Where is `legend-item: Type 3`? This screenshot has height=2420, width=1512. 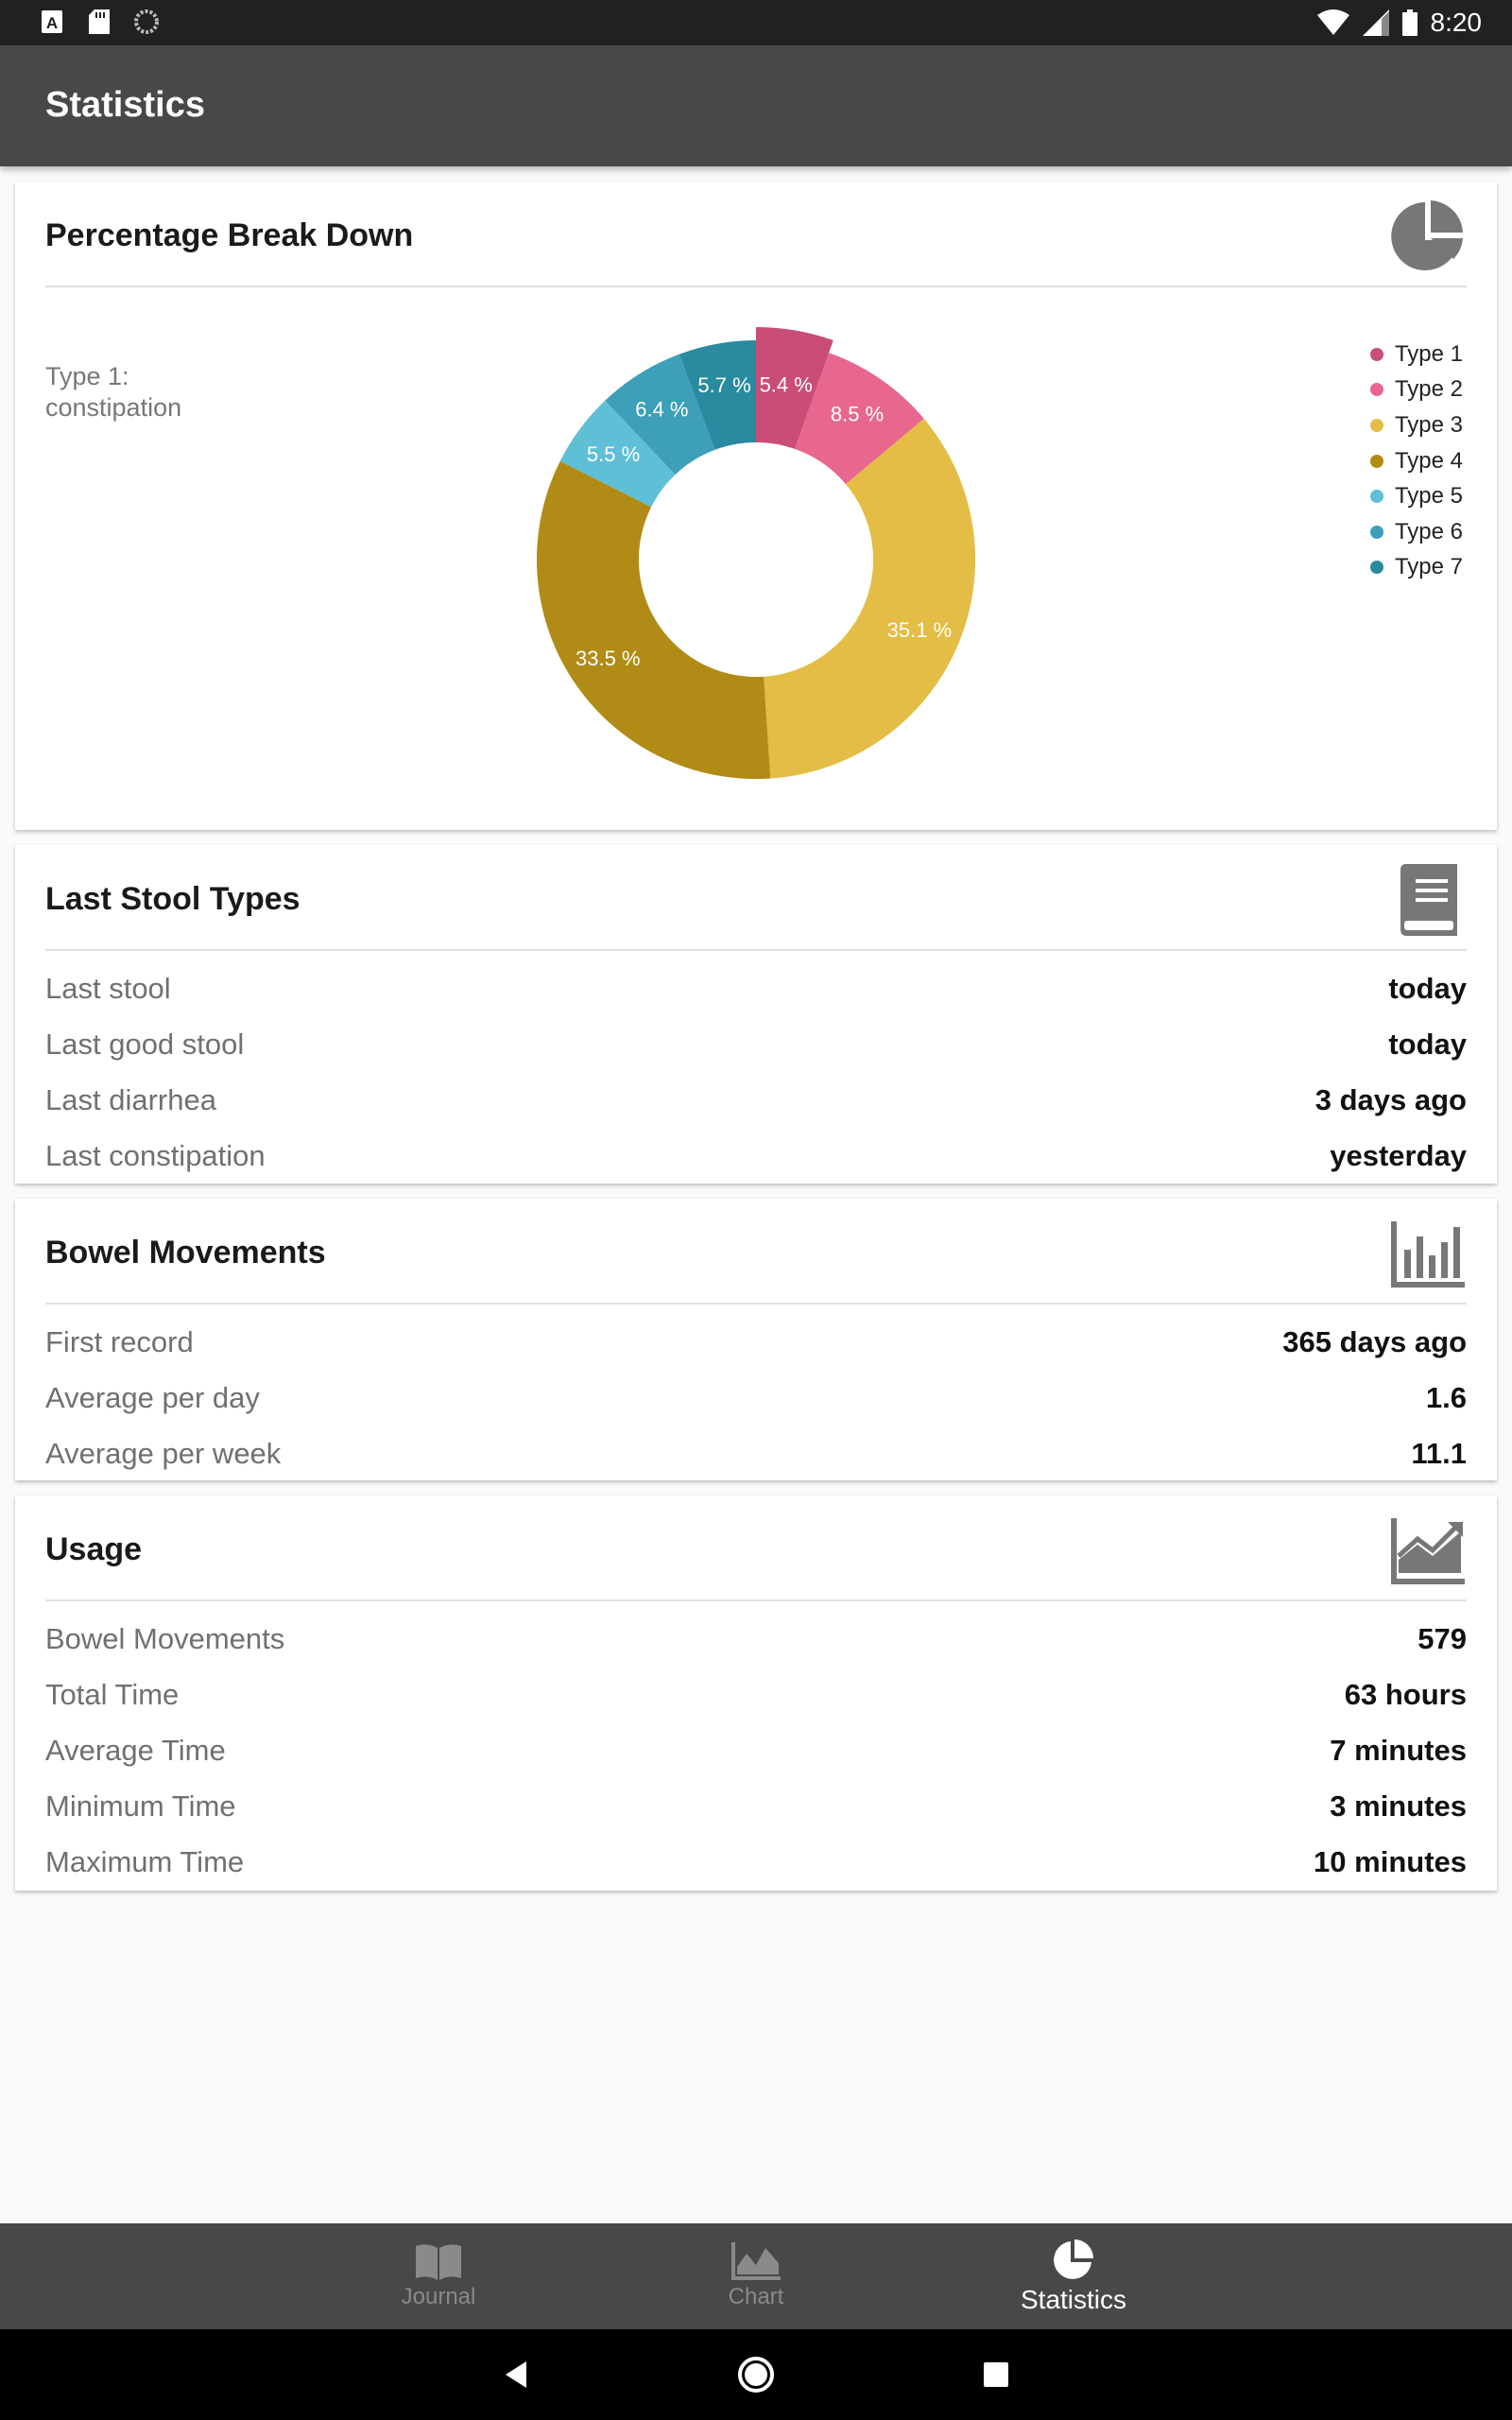
legend-item: Type 3 is located at coordinates (1416, 425).